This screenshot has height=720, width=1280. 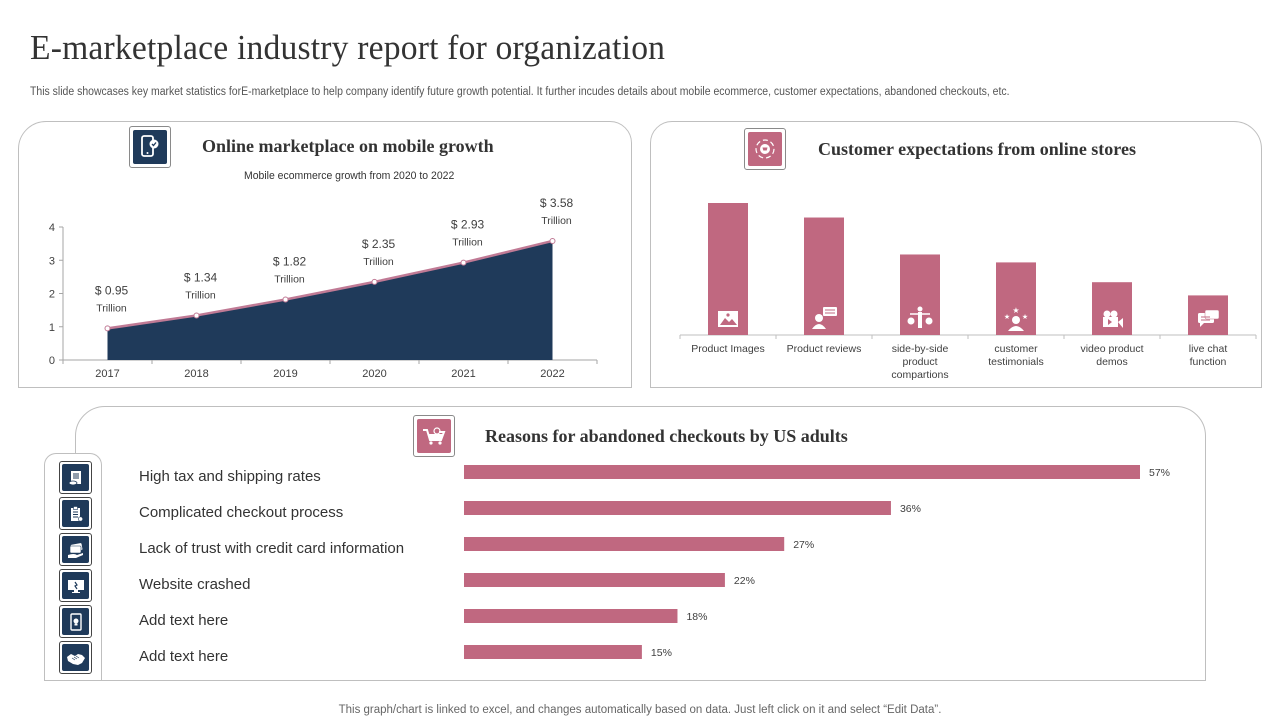 I want to click on clipboard-checklist-icon, so click(x=75, y=513).